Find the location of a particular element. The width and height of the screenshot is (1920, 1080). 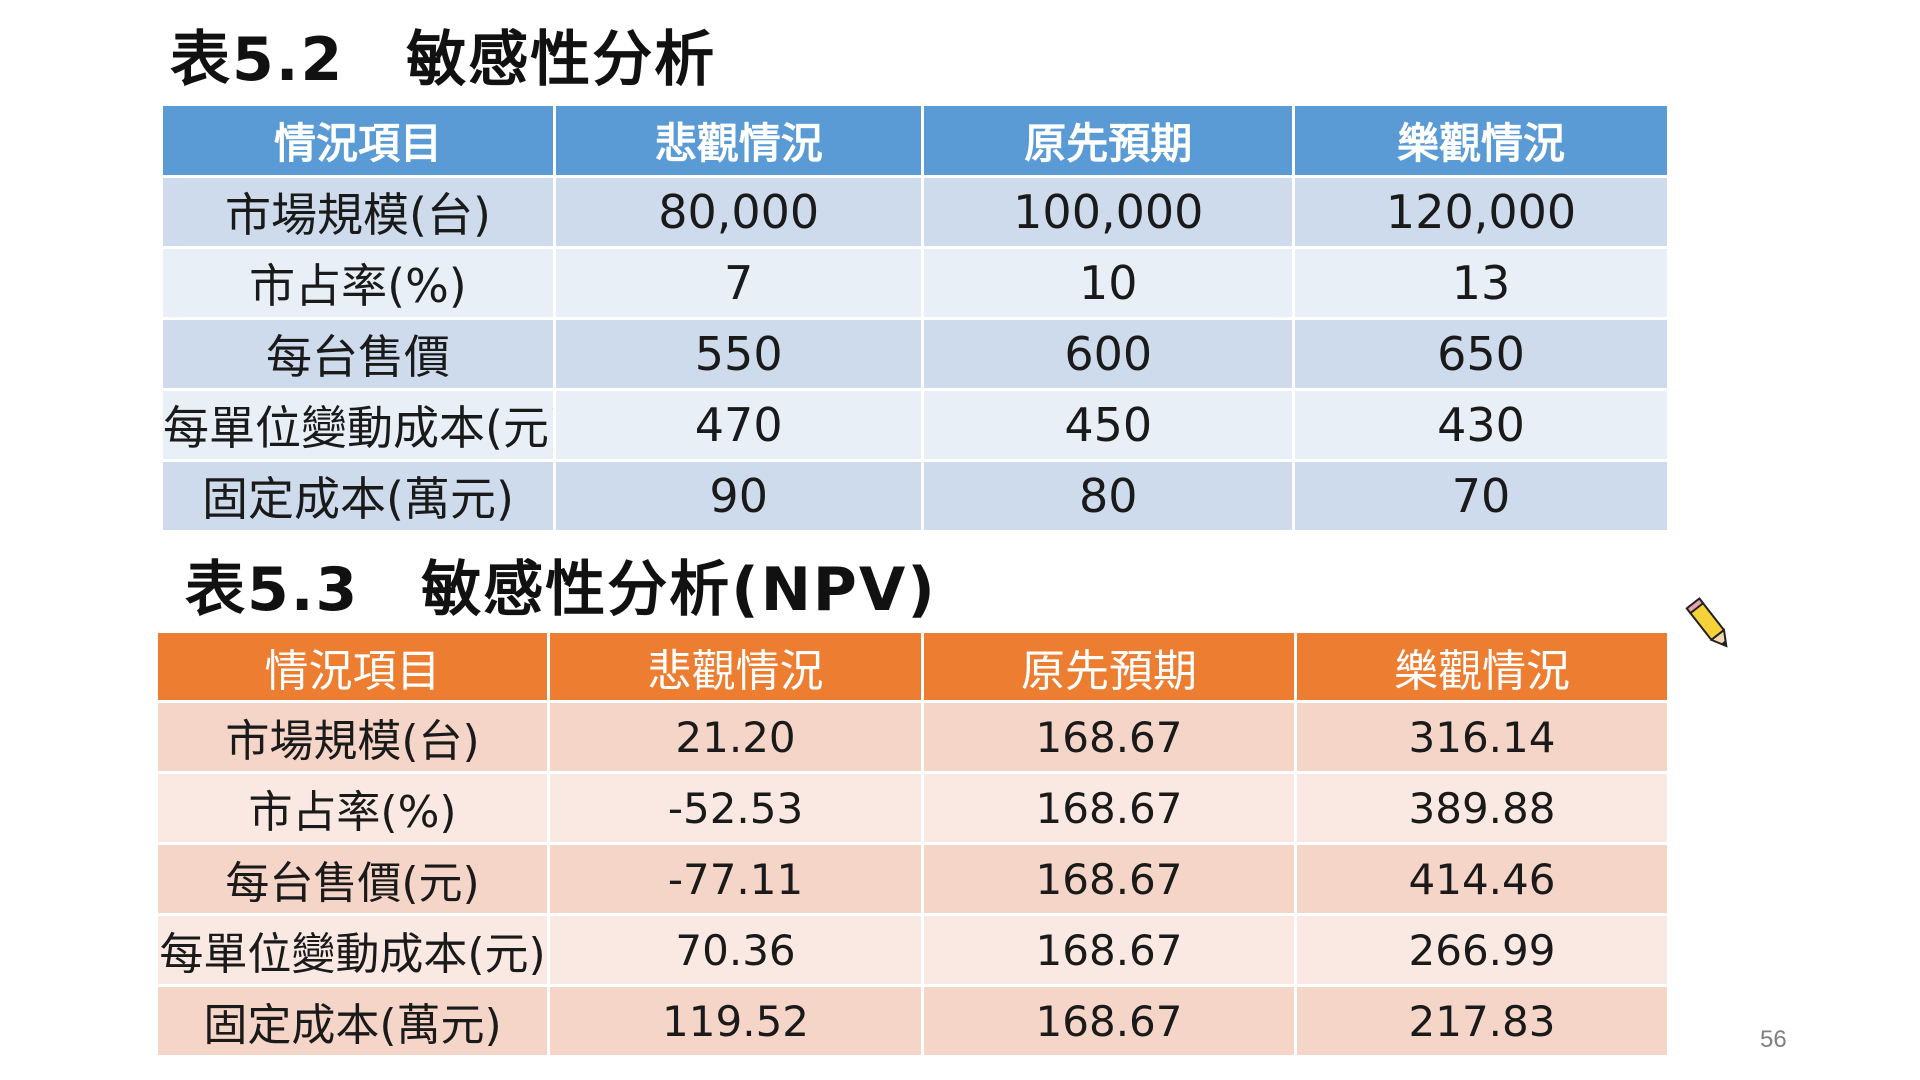

table-cell: -52.53 is located at coordinates (736, 808).